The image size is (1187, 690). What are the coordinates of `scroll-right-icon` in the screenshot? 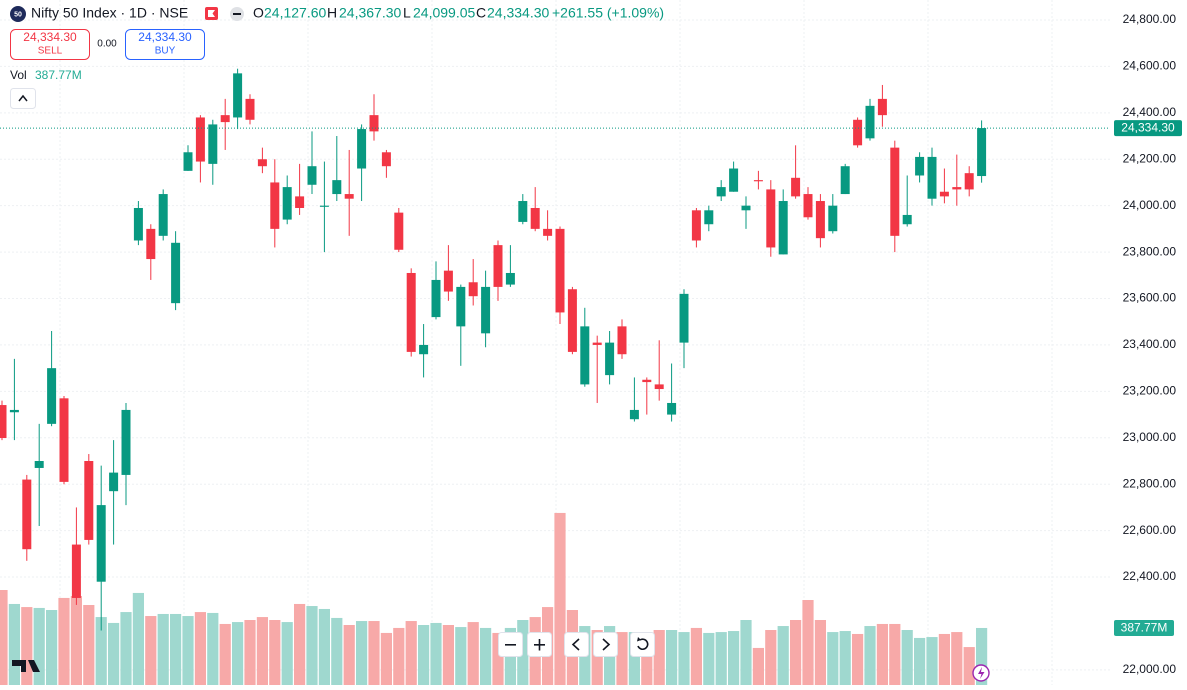 It's located at (606, 644).